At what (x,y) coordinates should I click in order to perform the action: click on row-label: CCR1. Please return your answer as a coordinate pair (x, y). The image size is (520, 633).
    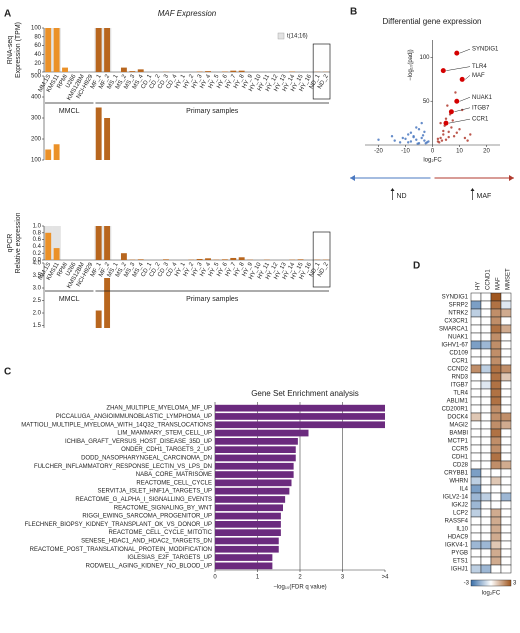
    Looking at the image, I should click on (460, 362).